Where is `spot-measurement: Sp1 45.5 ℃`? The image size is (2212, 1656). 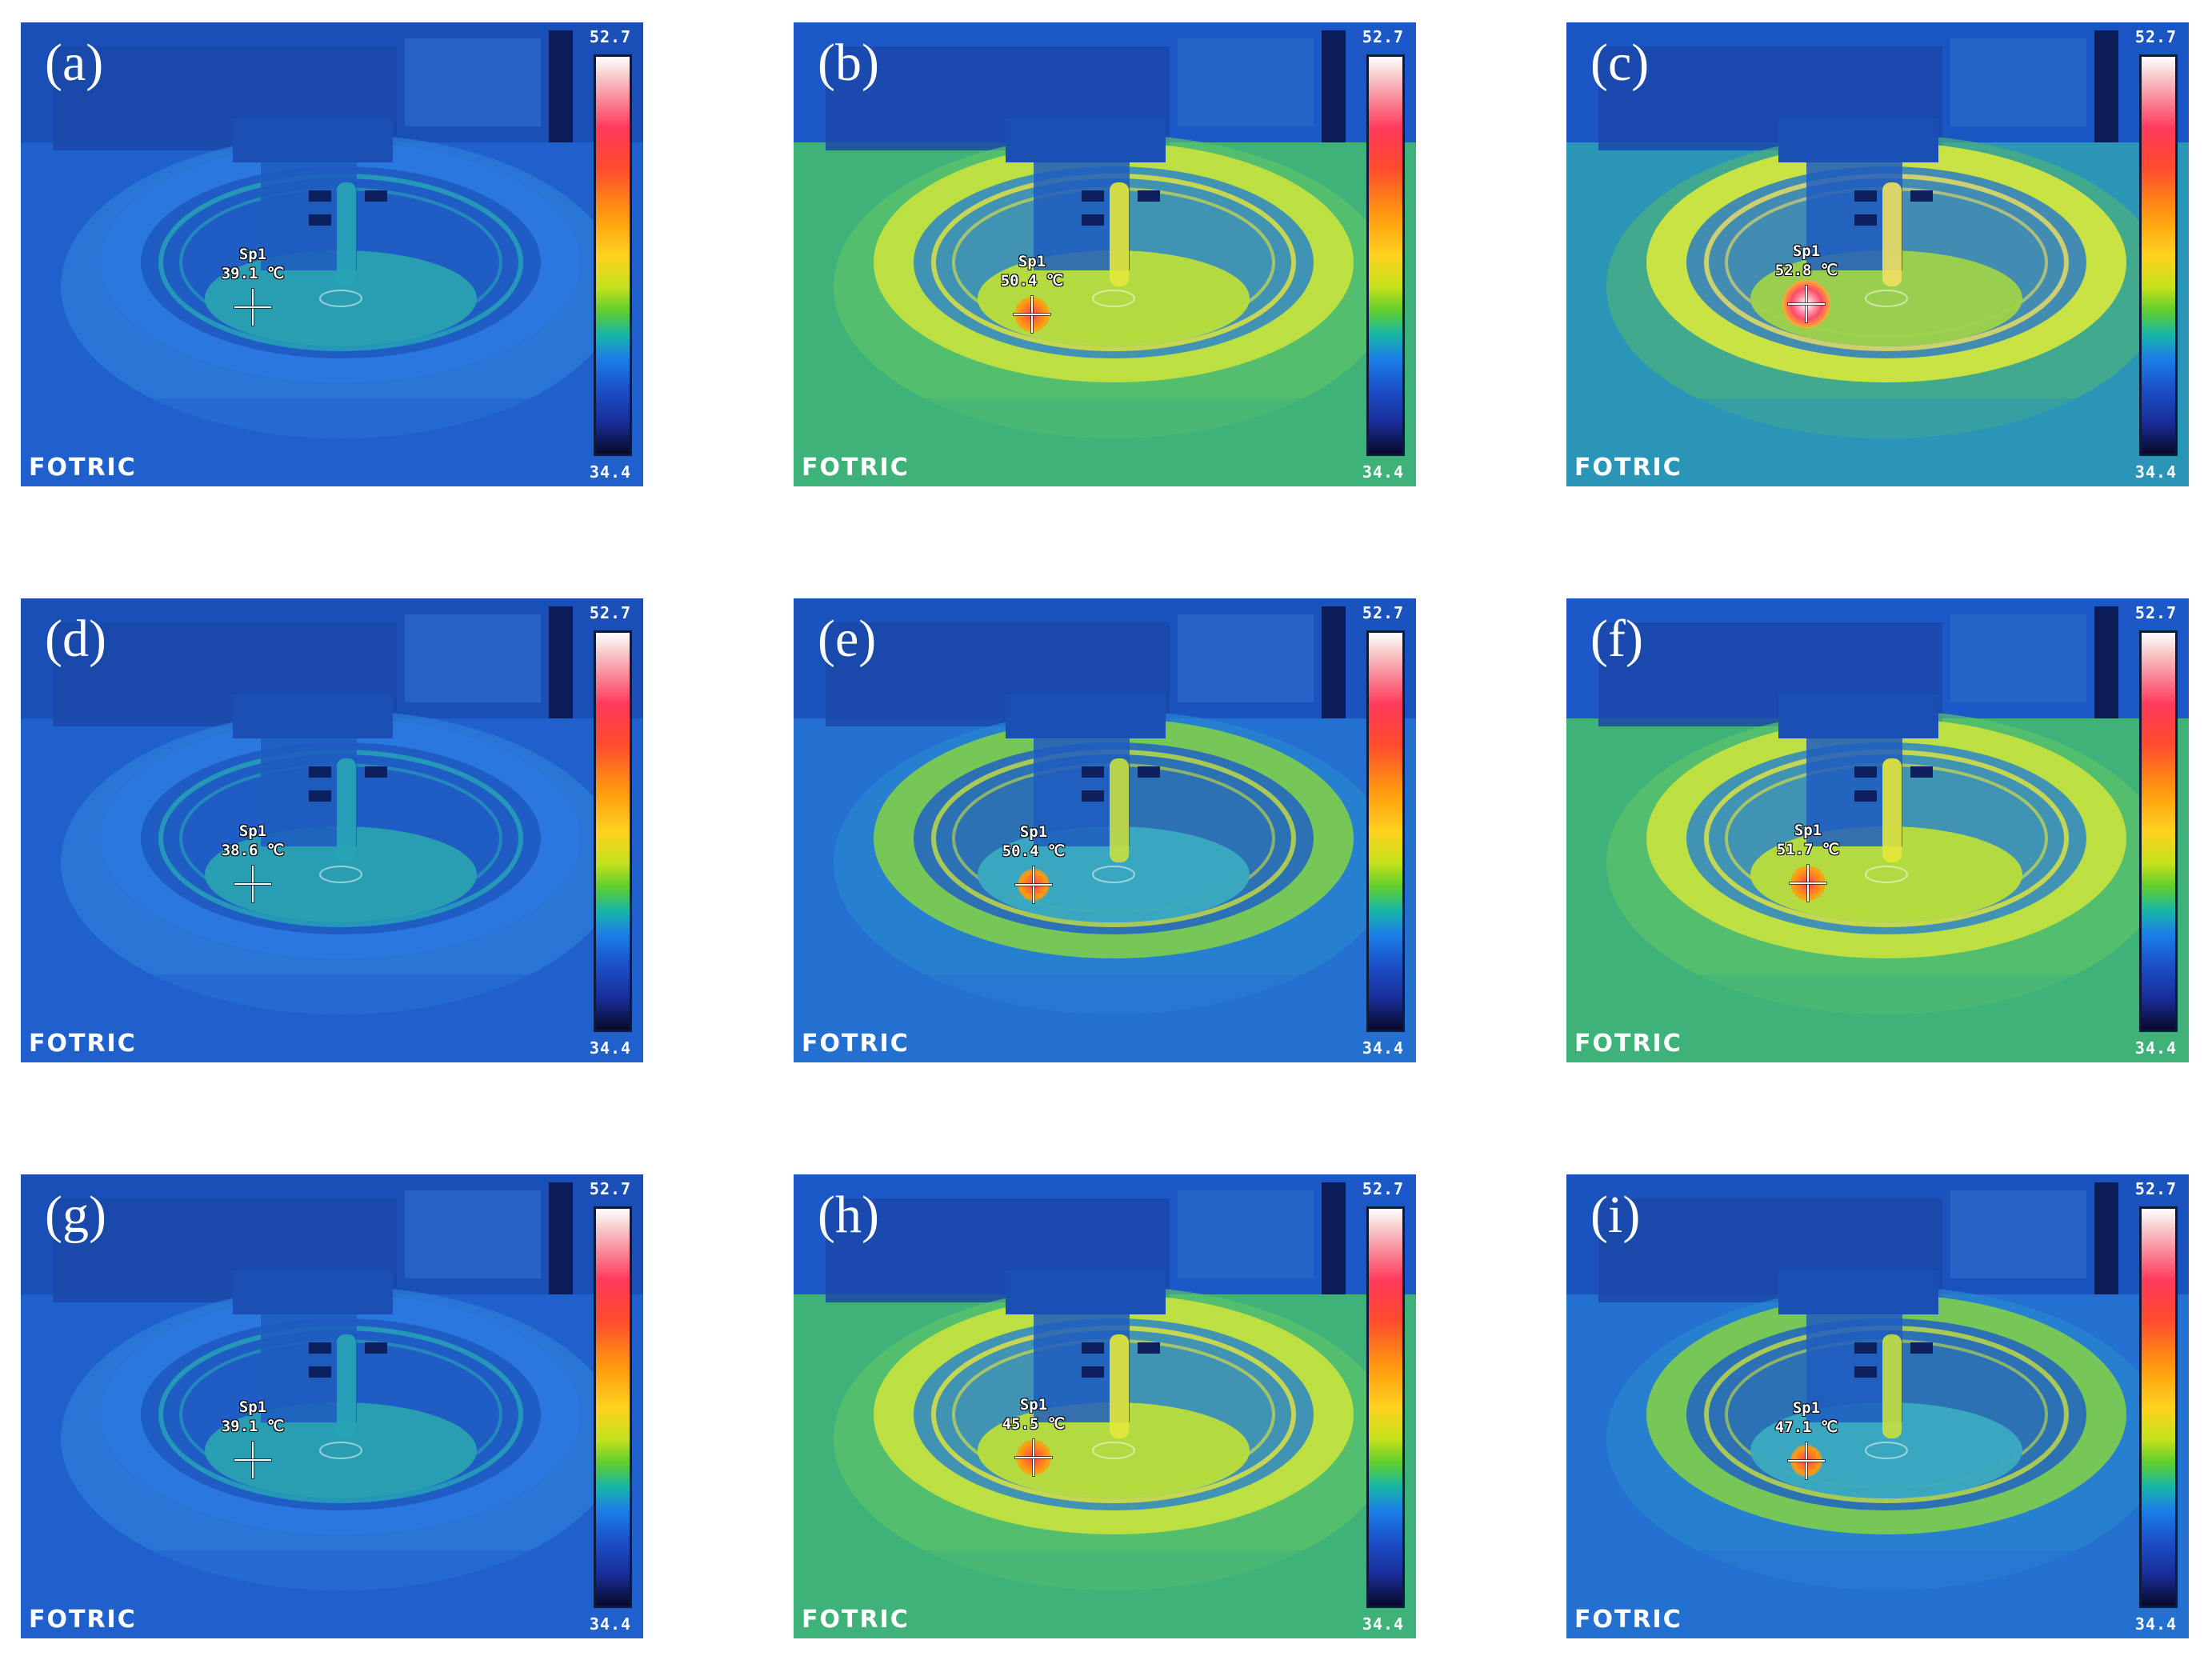
spot-measurement: Sp1 45.5 ℃ is located at coordinates (1034, 1414).